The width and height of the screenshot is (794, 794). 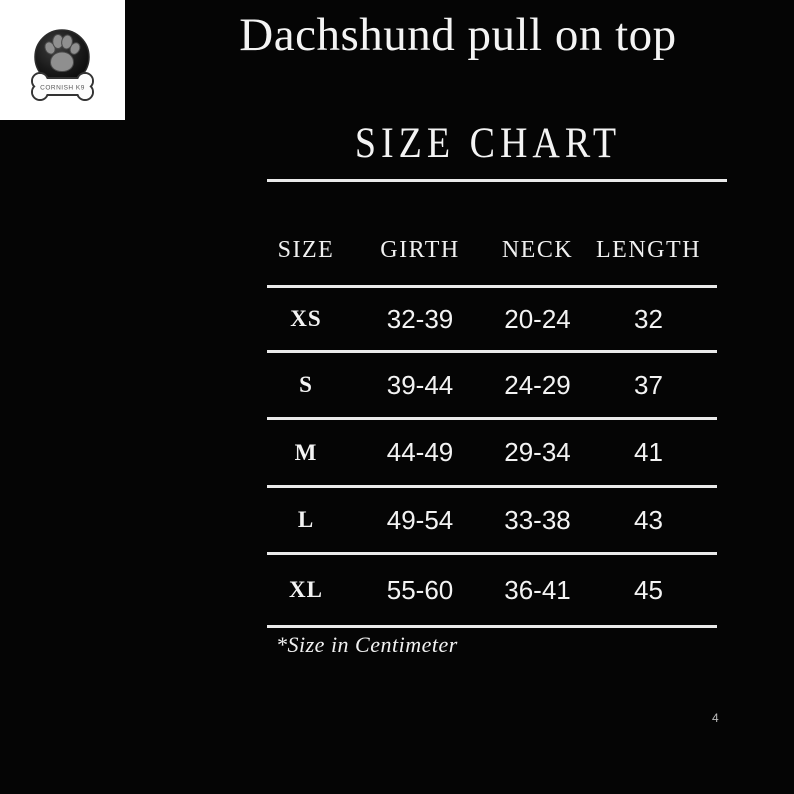 What do you see at coordinates (648, 519) in the screenshot?
I see `length-value: 43` at bounding box center [648, 519].